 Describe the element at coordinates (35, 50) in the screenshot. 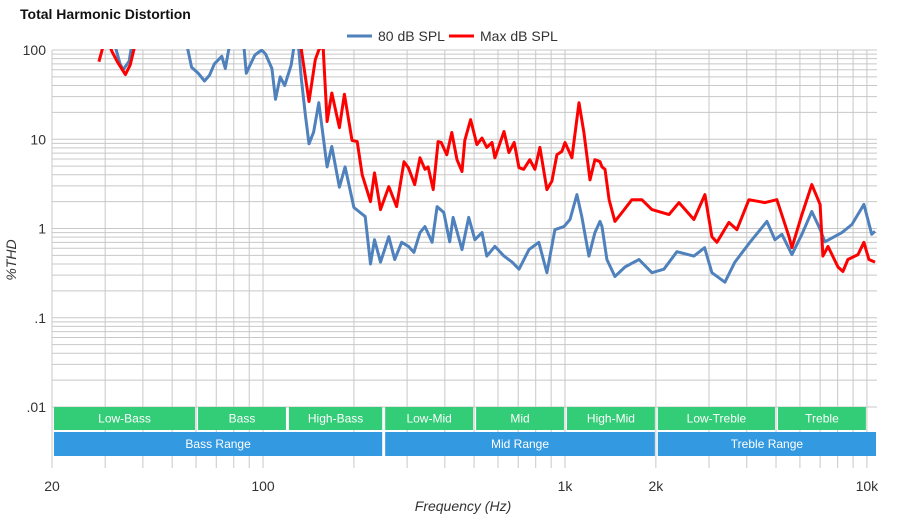

I see `y-tick-label: 100` at that location.